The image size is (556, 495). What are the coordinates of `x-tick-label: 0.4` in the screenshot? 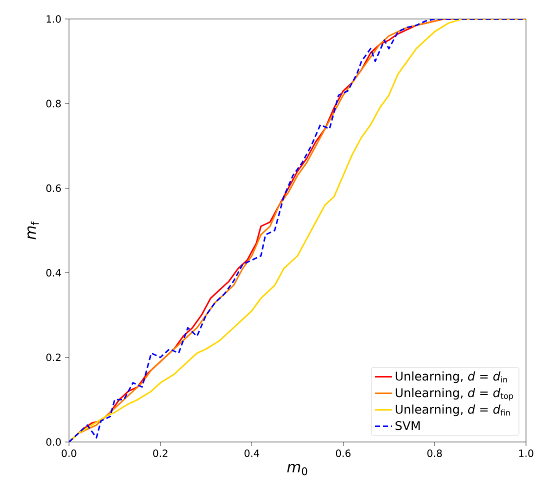 It's located at (252, 453).